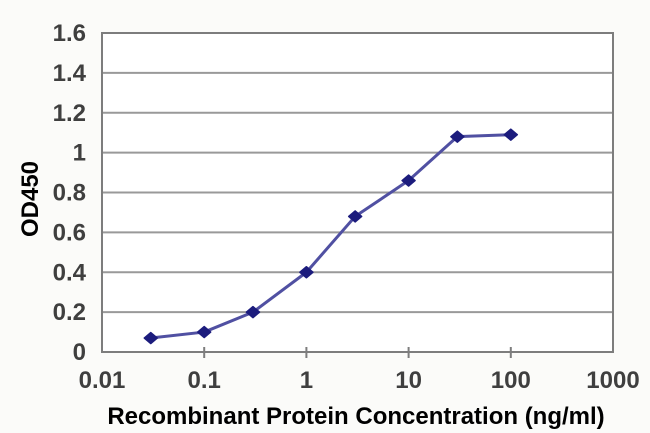 The height and width of the screenshot is (433, 650). I want to click on x-tick-label-1000: 1000, so click(612, 380).